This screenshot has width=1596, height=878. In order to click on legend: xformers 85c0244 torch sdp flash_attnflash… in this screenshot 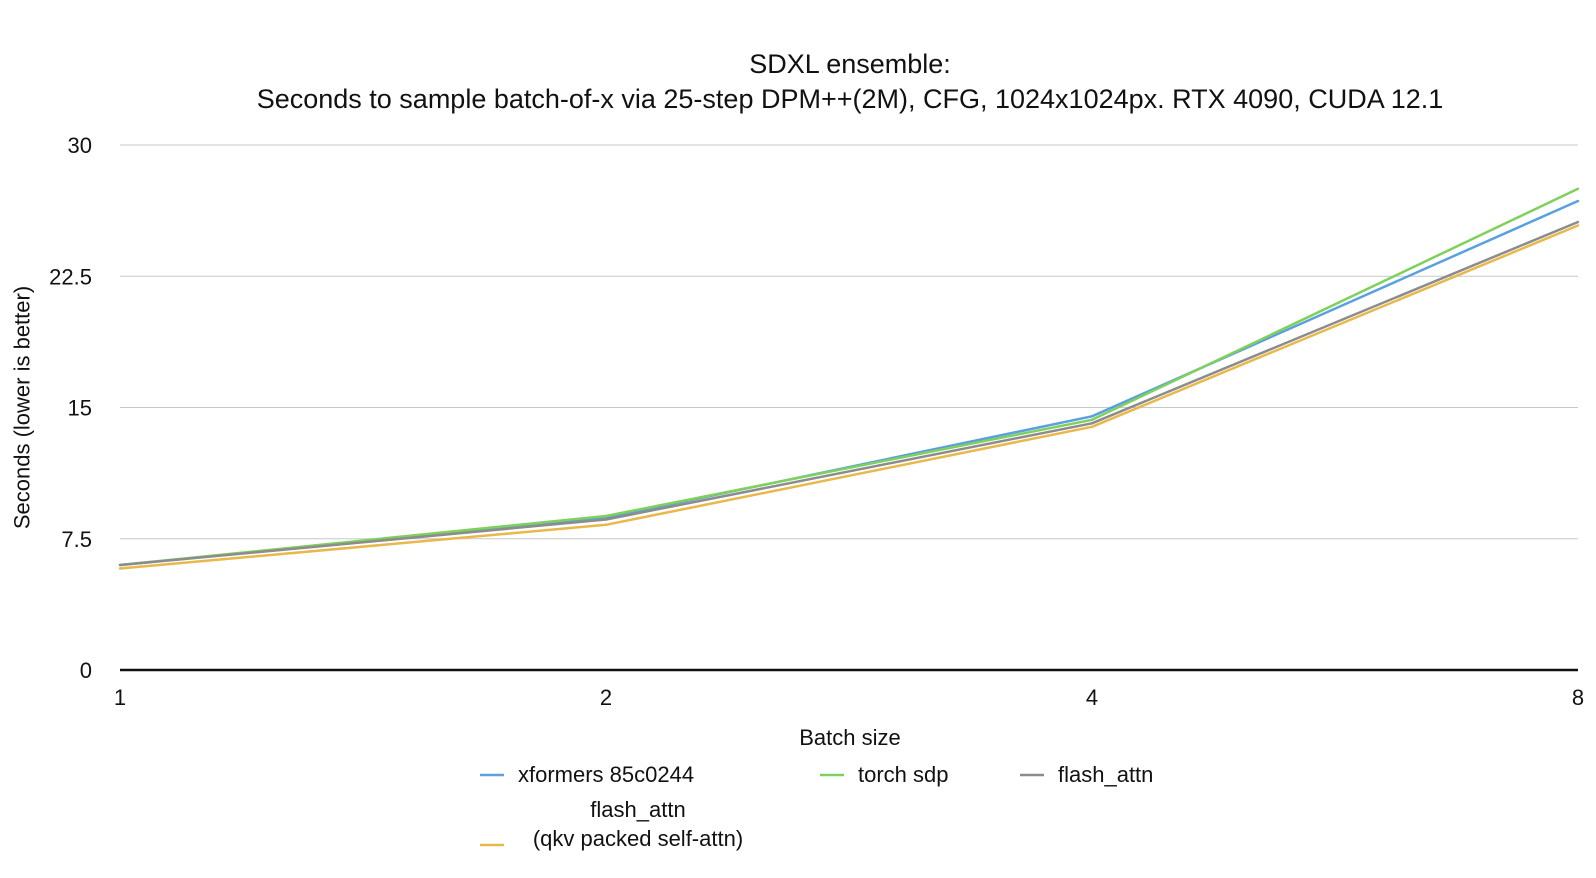, I will do `click(816, 806)`.